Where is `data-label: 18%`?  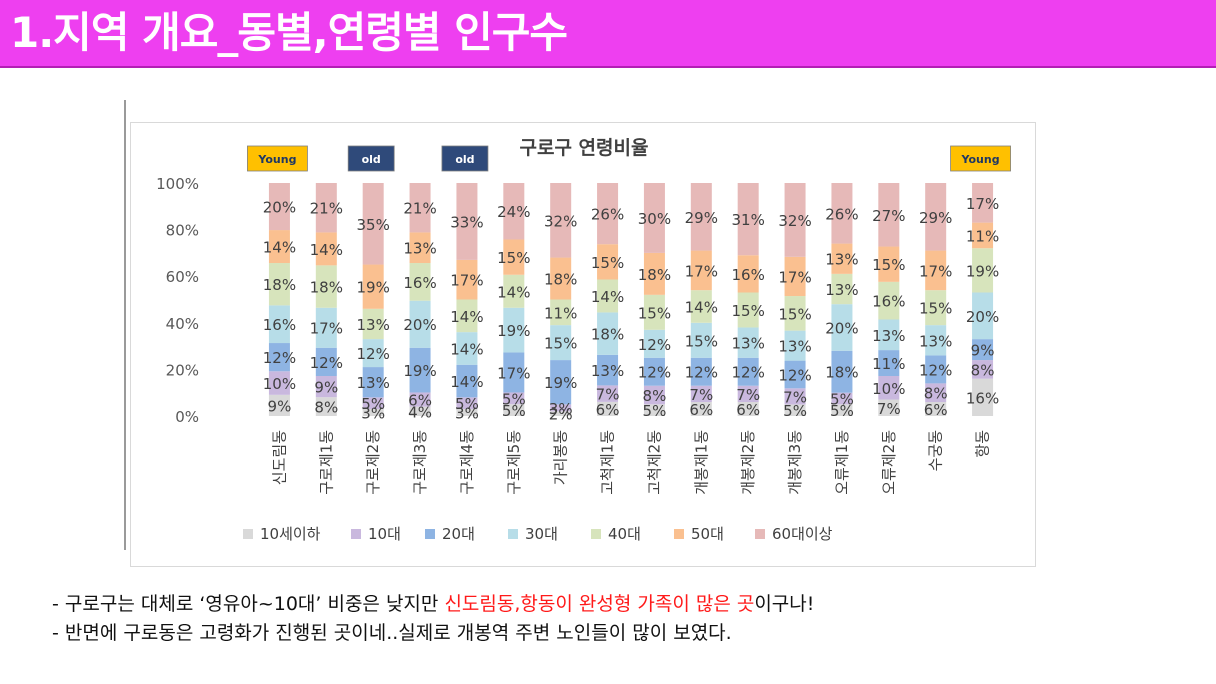
data-label: 18% is located at coordinates (560, 280).